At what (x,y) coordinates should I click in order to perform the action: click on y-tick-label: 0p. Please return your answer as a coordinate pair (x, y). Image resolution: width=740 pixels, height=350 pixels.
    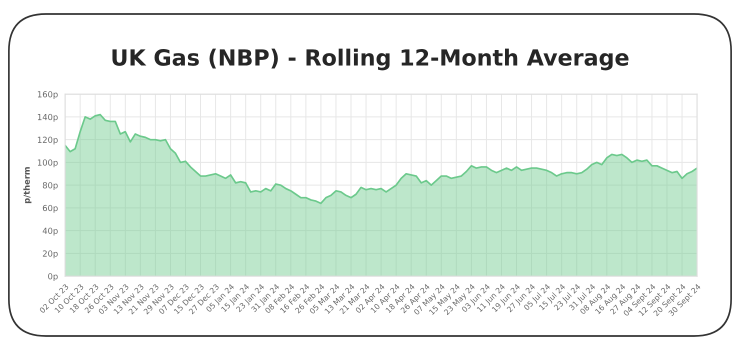
    Looking at the image, I should click on (53, 277).